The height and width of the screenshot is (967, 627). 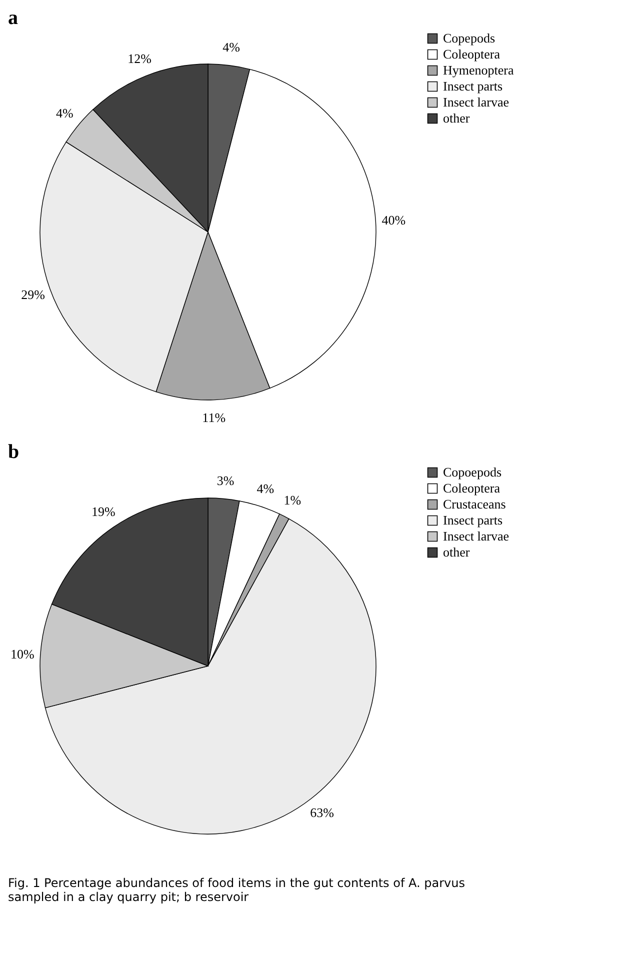 I want to click on data-label: 40%, so click(x=394, y=220).